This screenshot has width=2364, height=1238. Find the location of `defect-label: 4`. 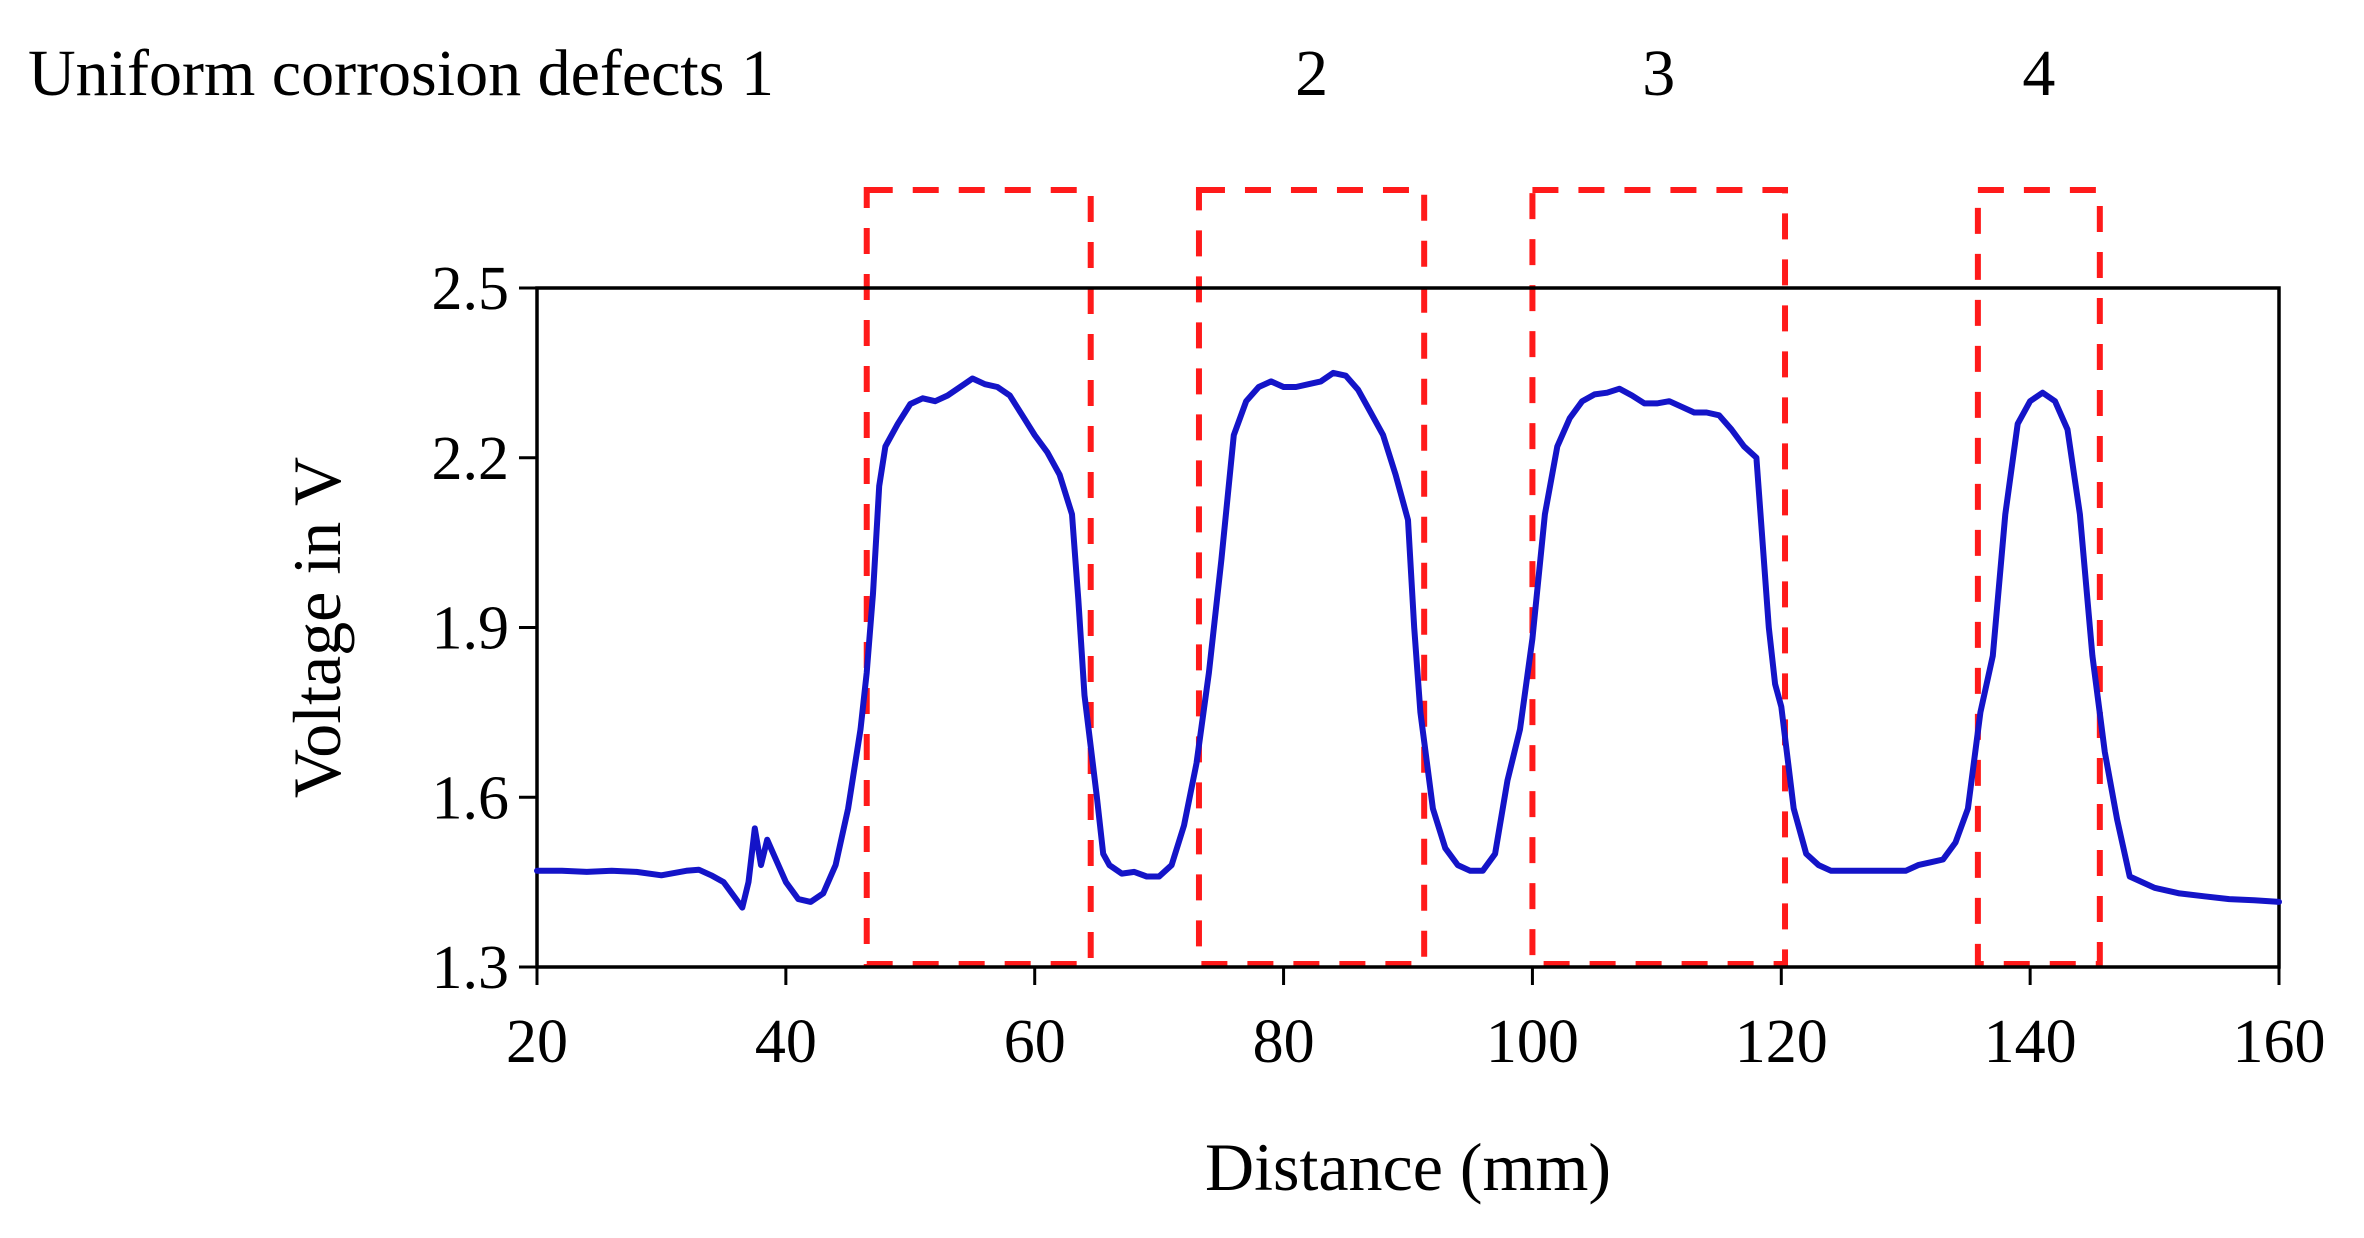

defect-label: 4 is located at coordinates (2038, 73).